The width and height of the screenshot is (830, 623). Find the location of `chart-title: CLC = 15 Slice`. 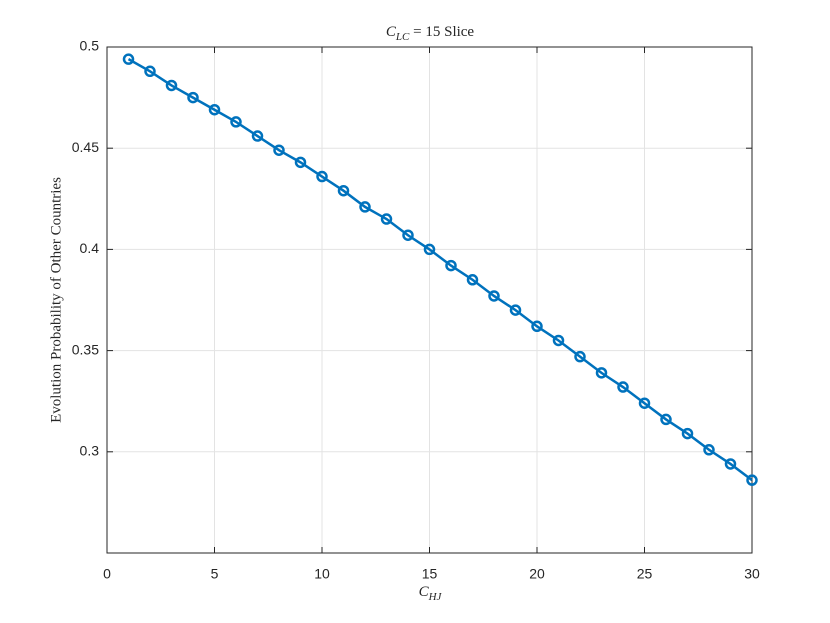

chart-title: CLC = 15 Slice is located at coordinates (430, 33).